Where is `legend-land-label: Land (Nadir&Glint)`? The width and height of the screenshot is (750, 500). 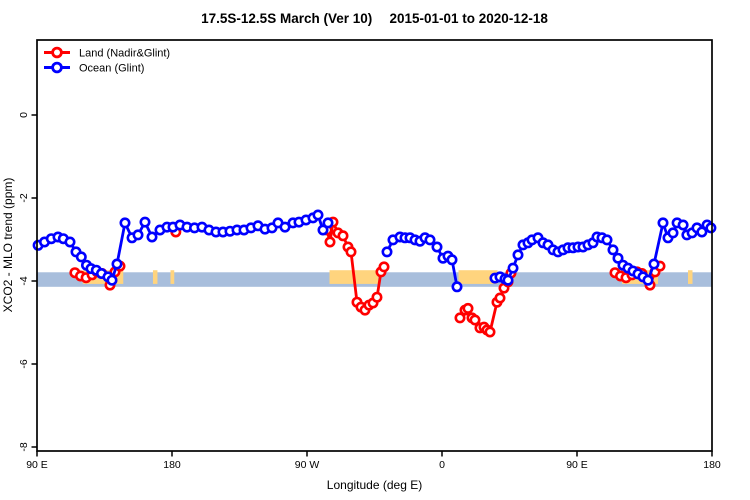
legend-land-label: Land (Nadir&Glint) is located at coordinates (124, 54).